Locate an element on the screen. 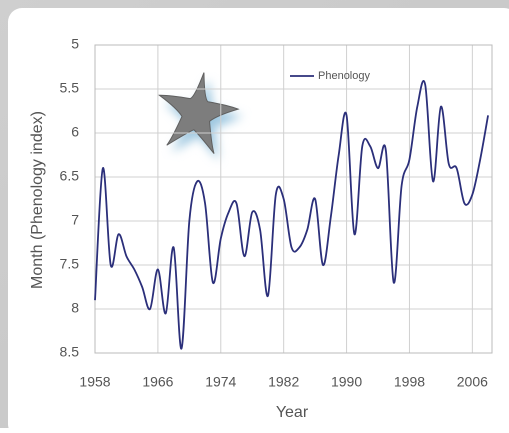 Image resolution: width=509 pixels, height=433 pixels. x-tick-label: 1982 is located at coordinates (283, 382).